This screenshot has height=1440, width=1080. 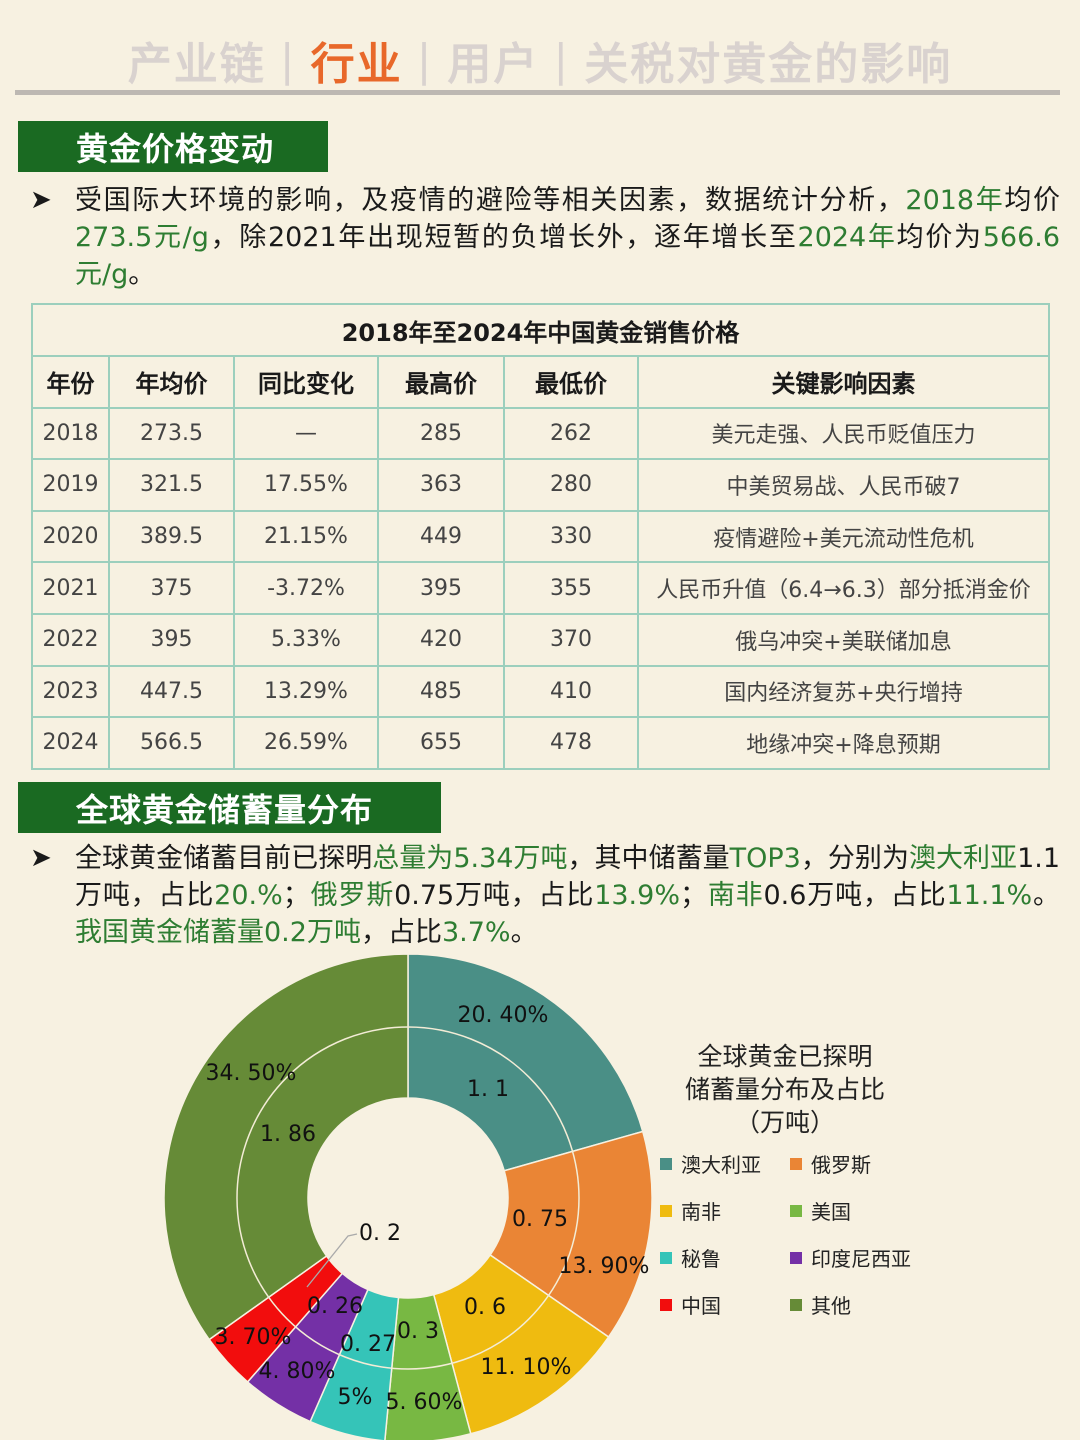 I want to click on table-cell: 395, so click(x=441, y=588).